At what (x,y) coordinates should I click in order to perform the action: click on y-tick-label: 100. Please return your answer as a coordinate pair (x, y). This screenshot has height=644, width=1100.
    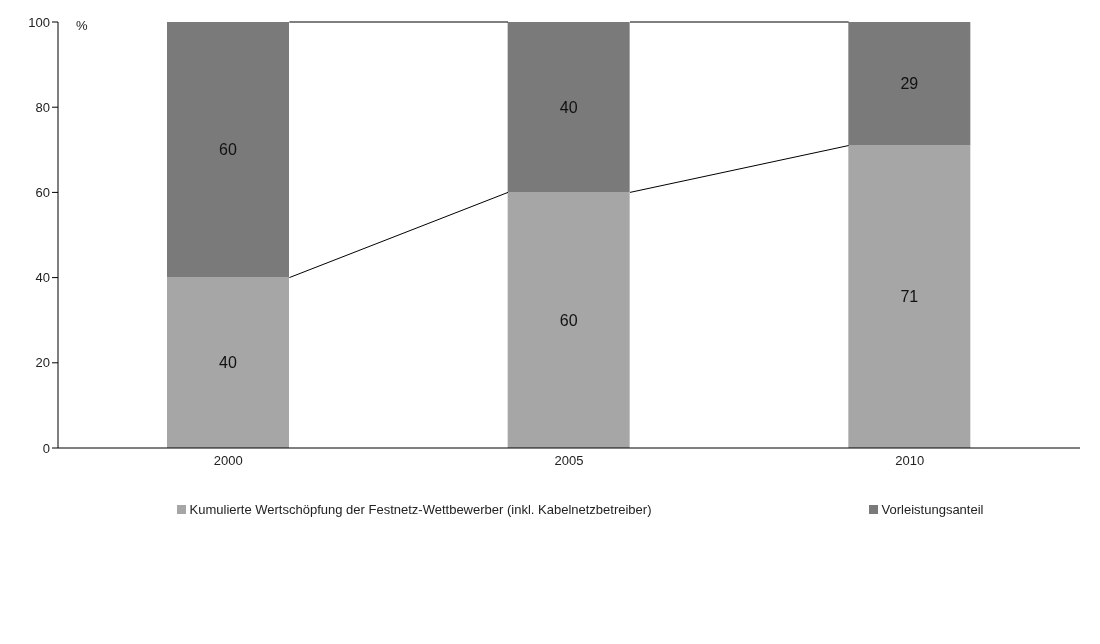
    Looking at the image, I should click on (39, 22).